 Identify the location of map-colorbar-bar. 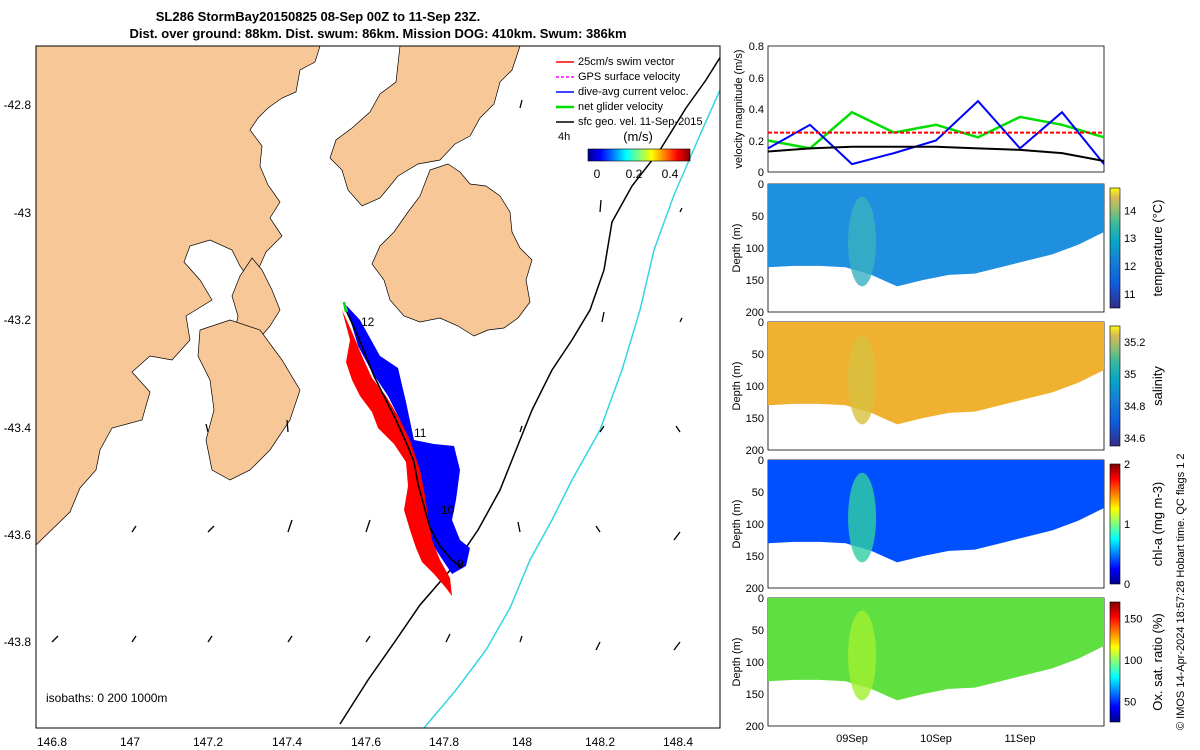
(639, 155).